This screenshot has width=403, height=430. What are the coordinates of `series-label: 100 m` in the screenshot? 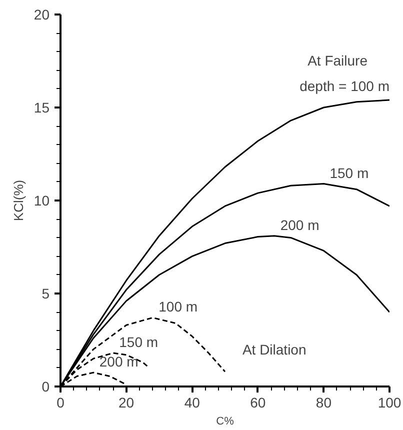 It's located at (178, 306).